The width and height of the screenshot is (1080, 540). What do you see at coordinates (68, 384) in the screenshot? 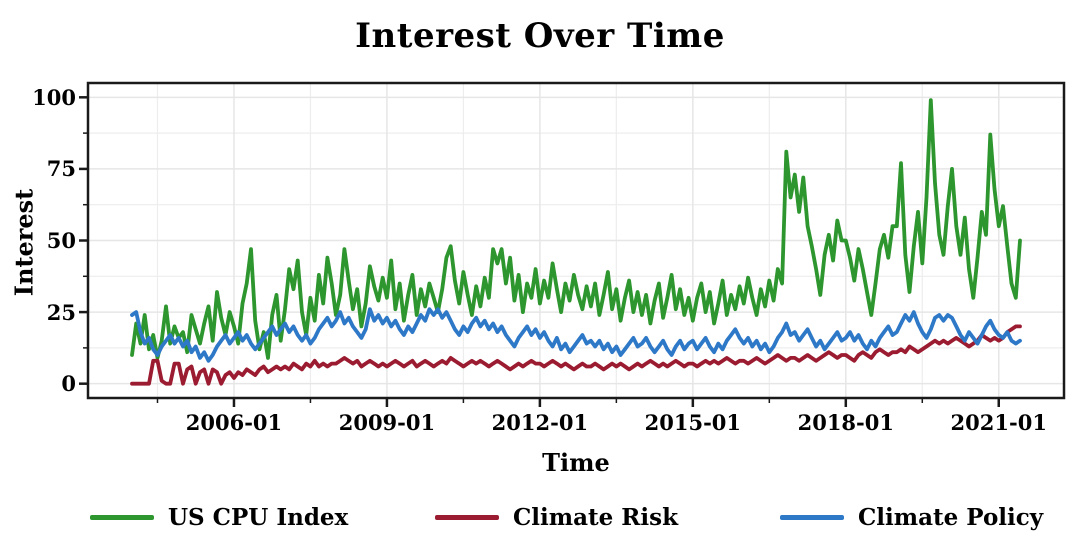
I see `y-tick-label: 0` at bounding box center [68, 384].